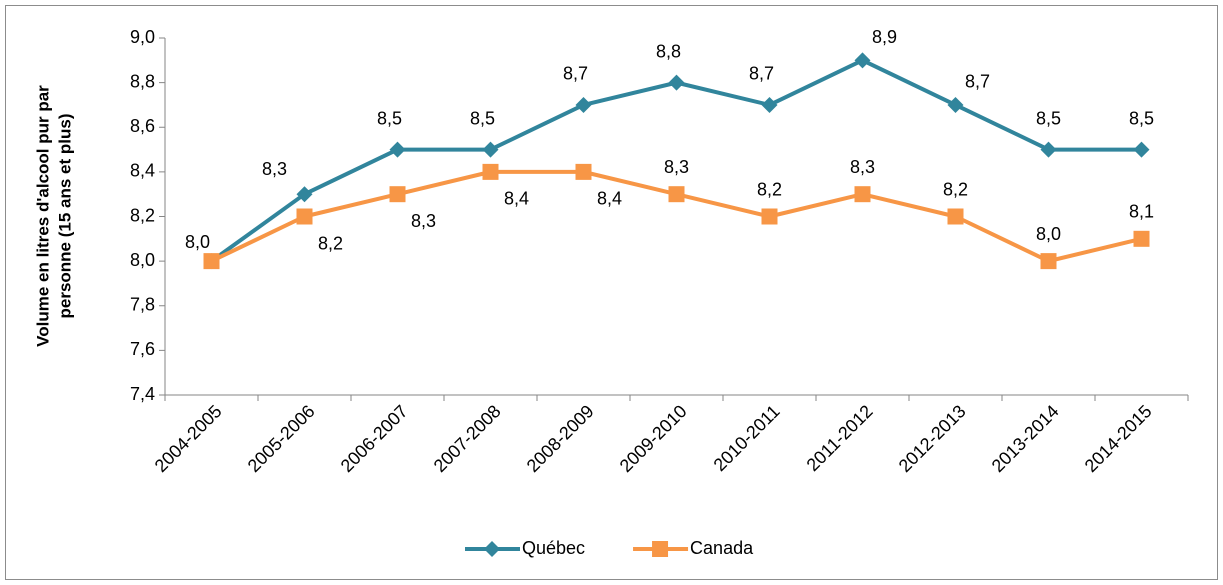 The width and height of the screenshot is (1223, 585). Describe the element at coordinates (42, 216) in the screenshot. I see `y-axis-title-line: Volume en litres d'alcool pur par` at that location.